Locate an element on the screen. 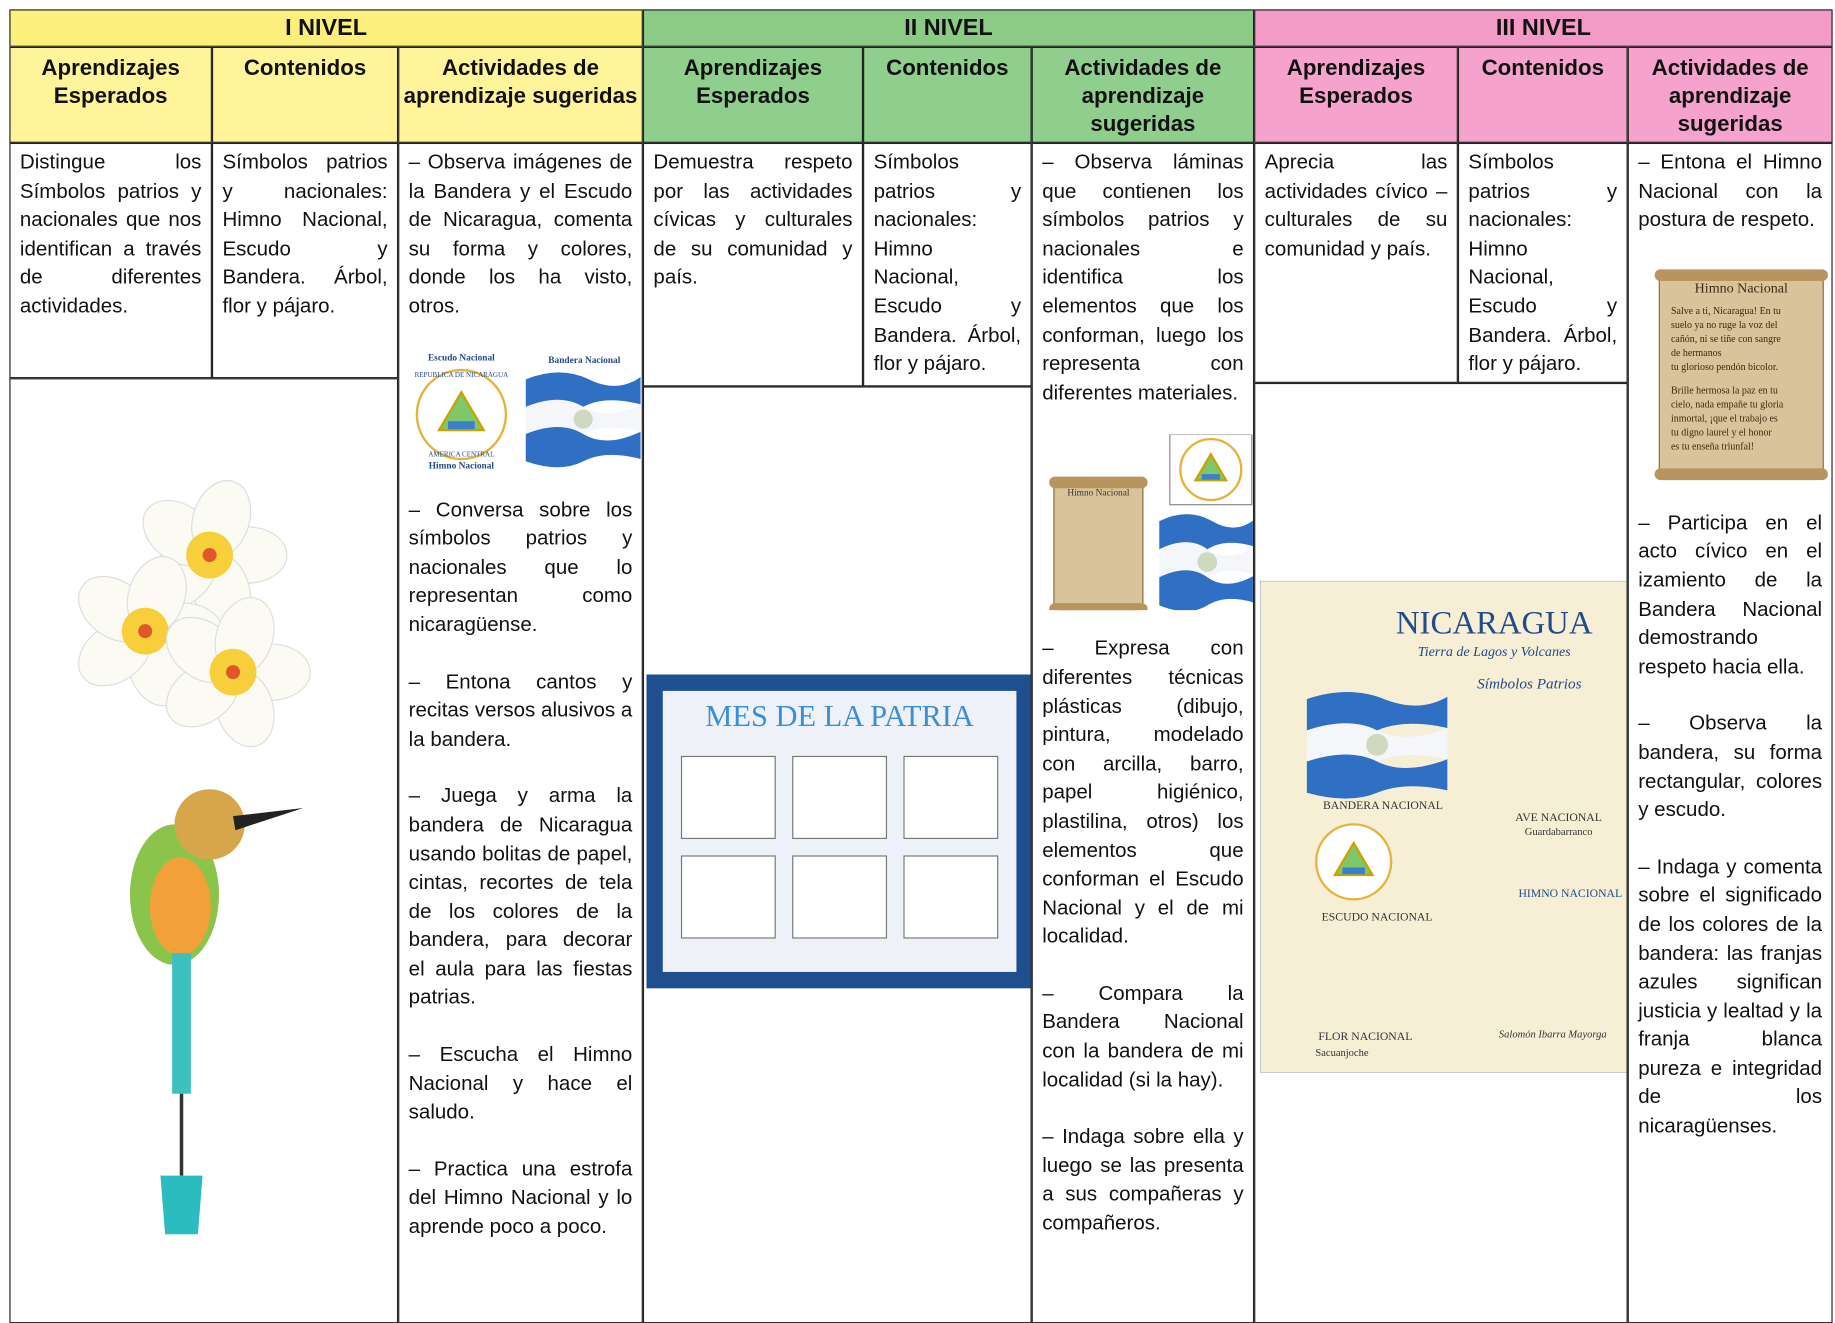  bird-tail-tip is located at coordinates (181, 1205).